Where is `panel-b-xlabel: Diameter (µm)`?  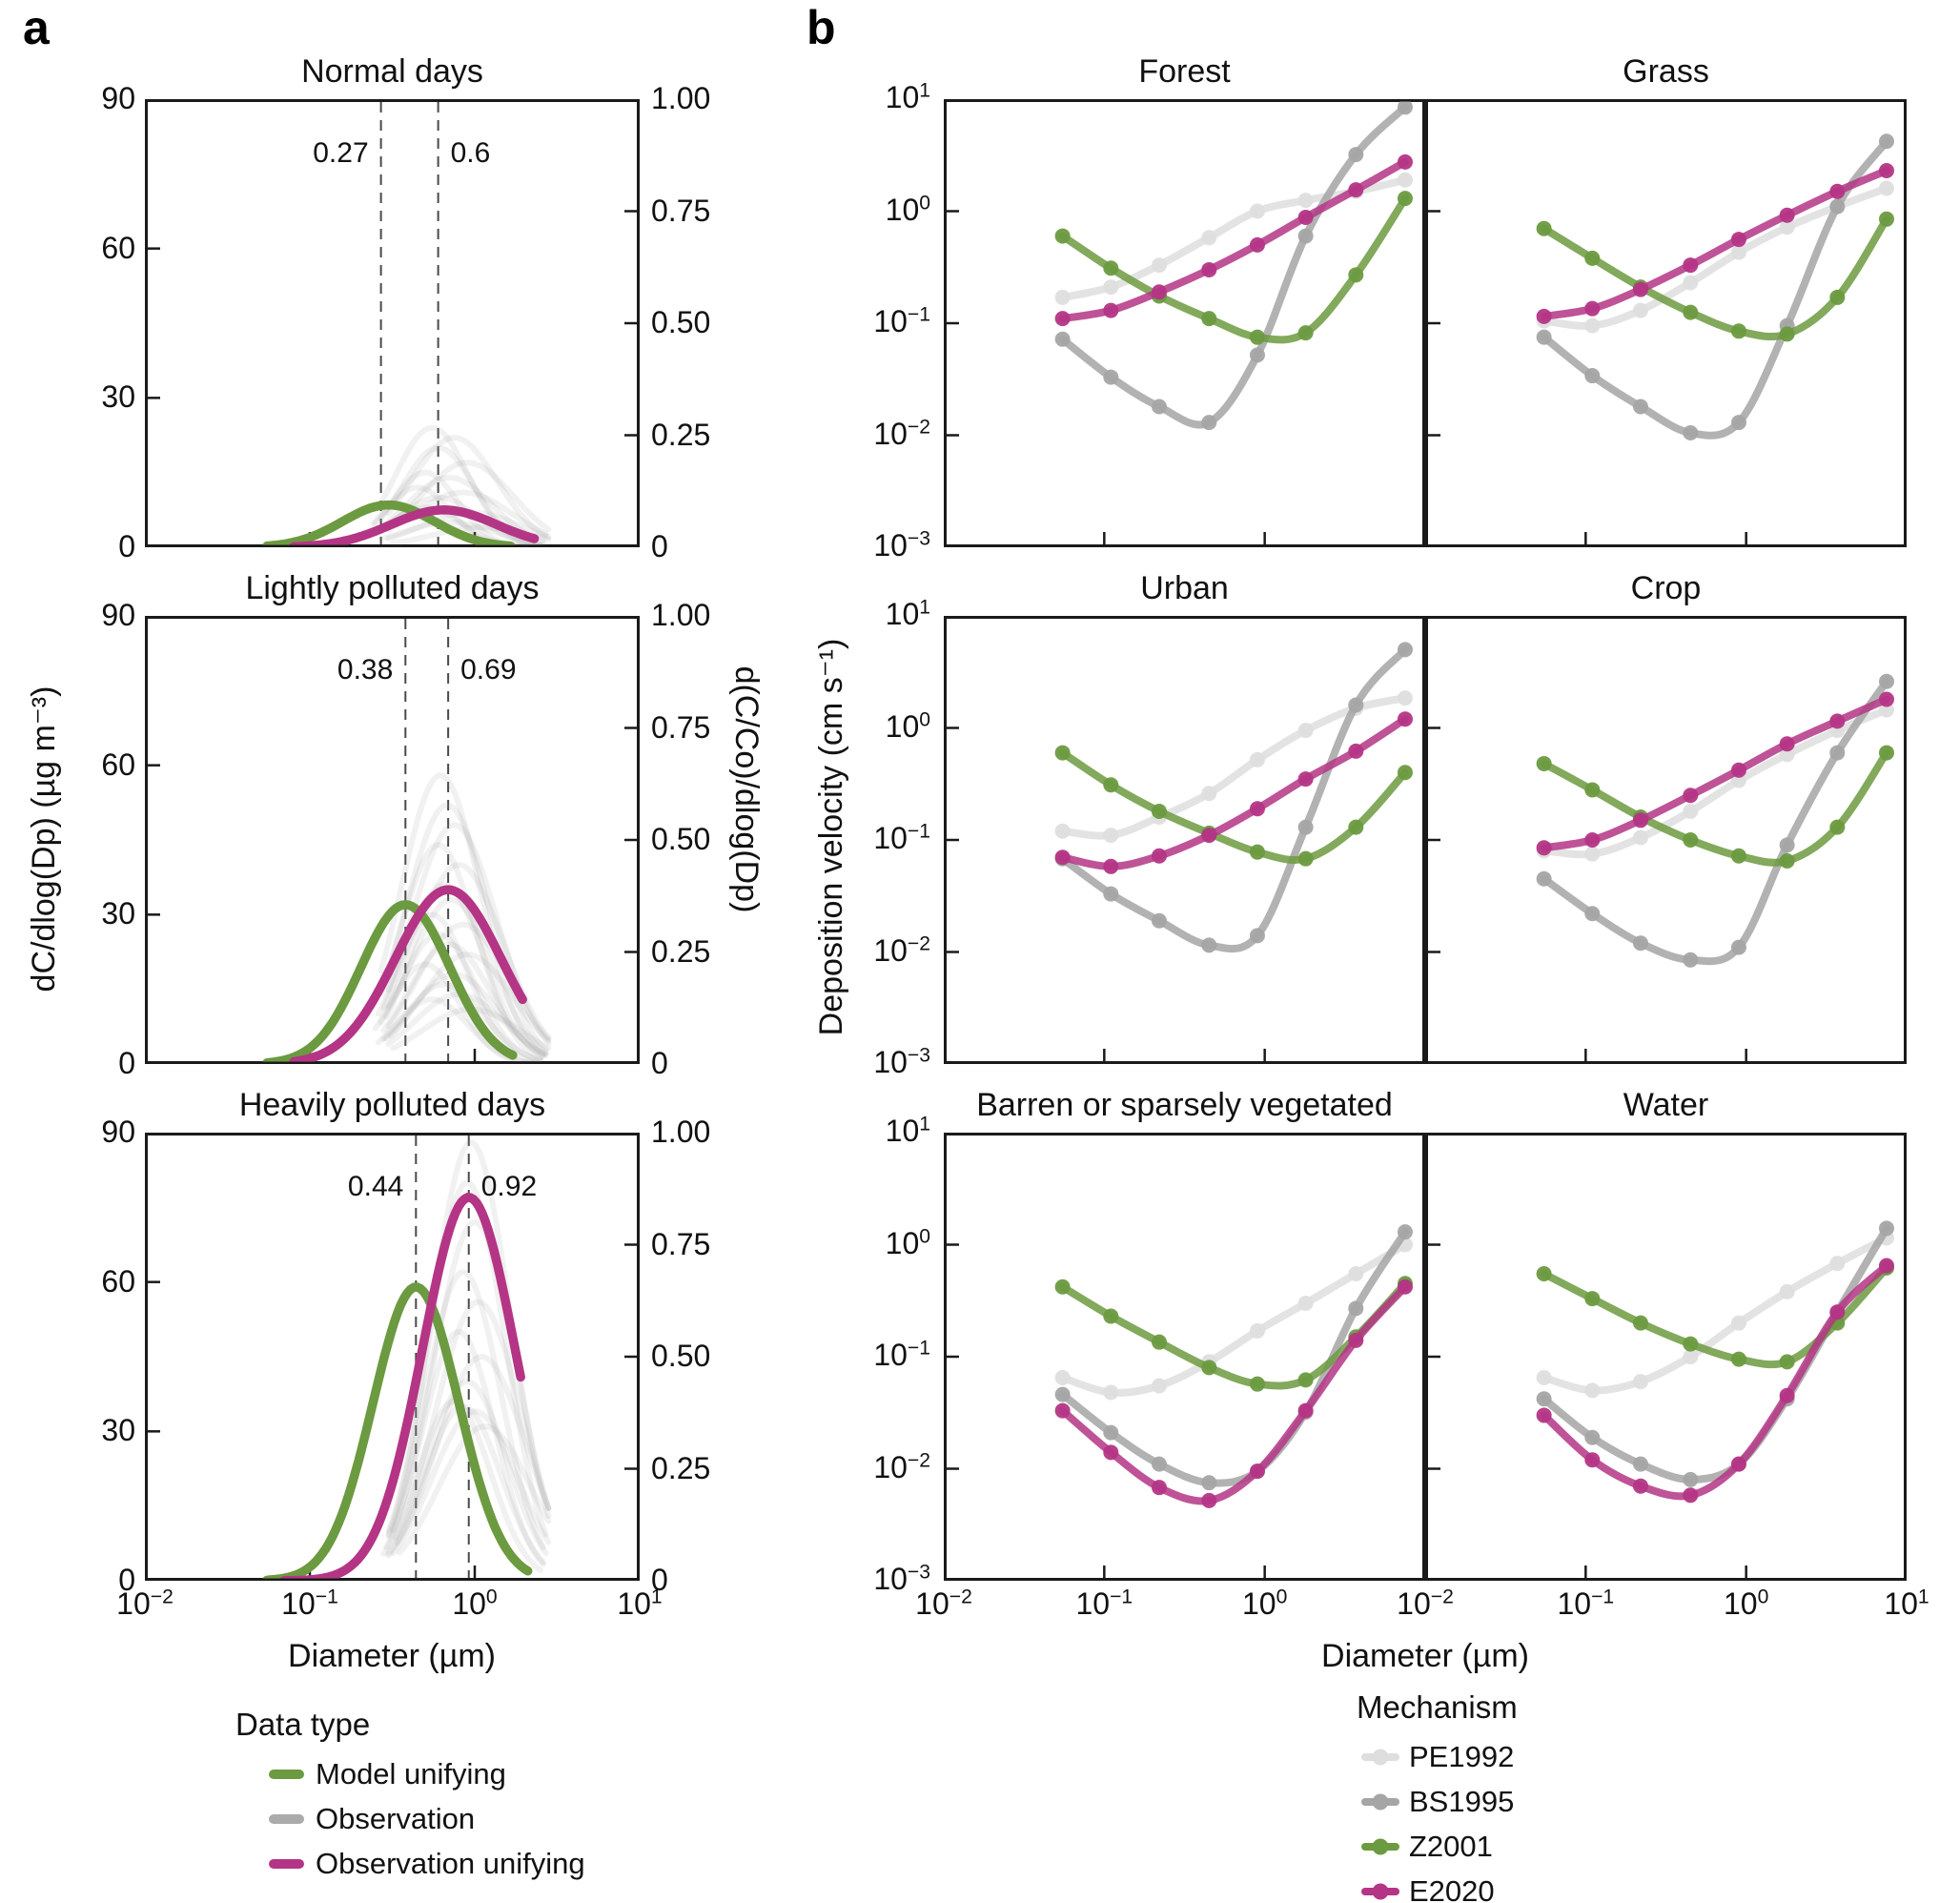
panel-b-xlabel: Diameter (µm) is located at coordinates (1425, 1656).